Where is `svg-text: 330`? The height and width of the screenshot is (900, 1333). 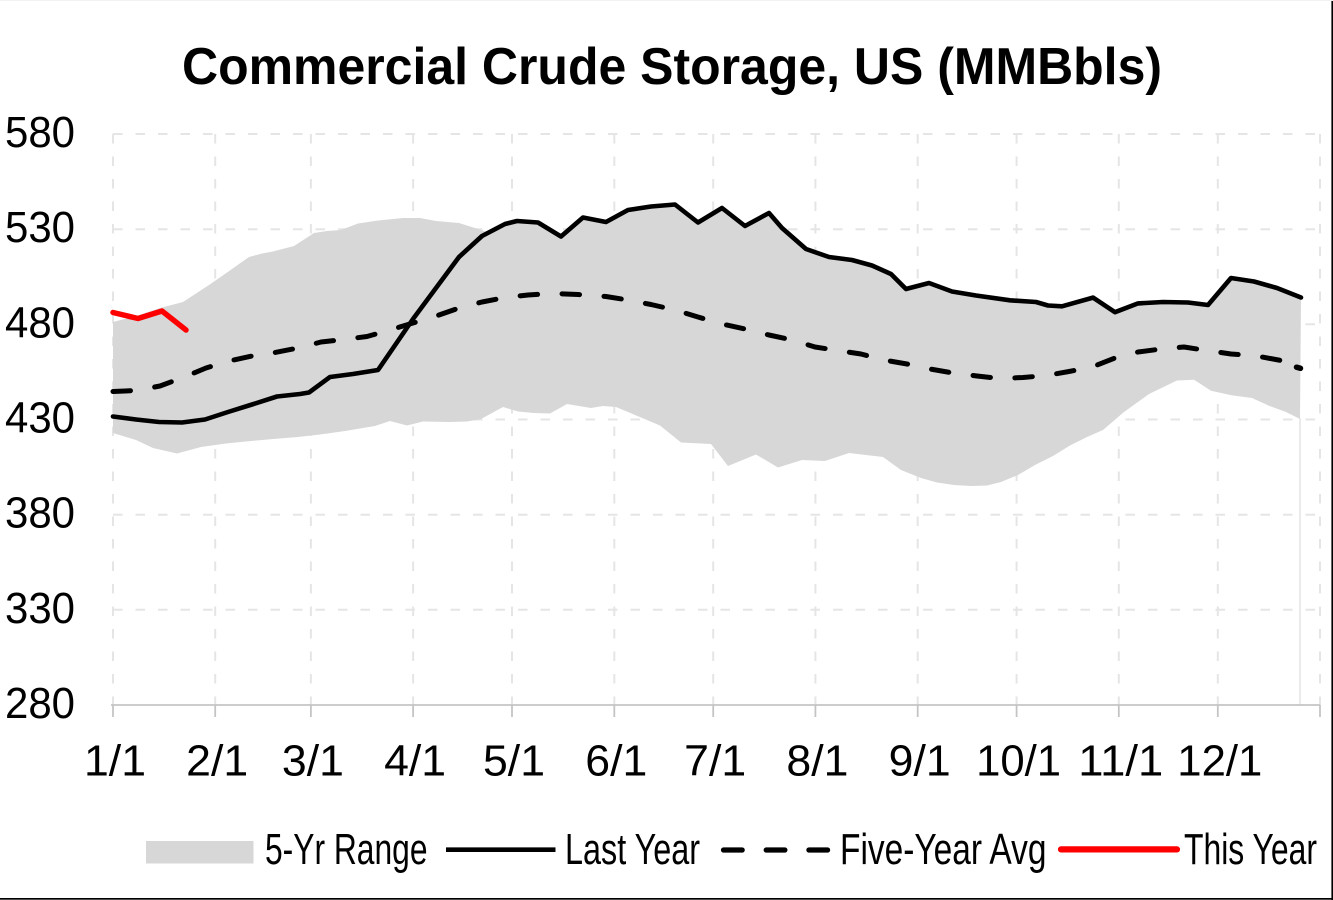
svg-text: 330 is located at coordinates (40, 608).